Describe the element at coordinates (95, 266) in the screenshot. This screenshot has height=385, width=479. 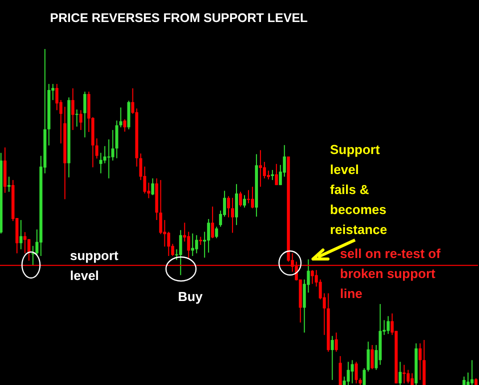
I see `annotation: support level` at that location.